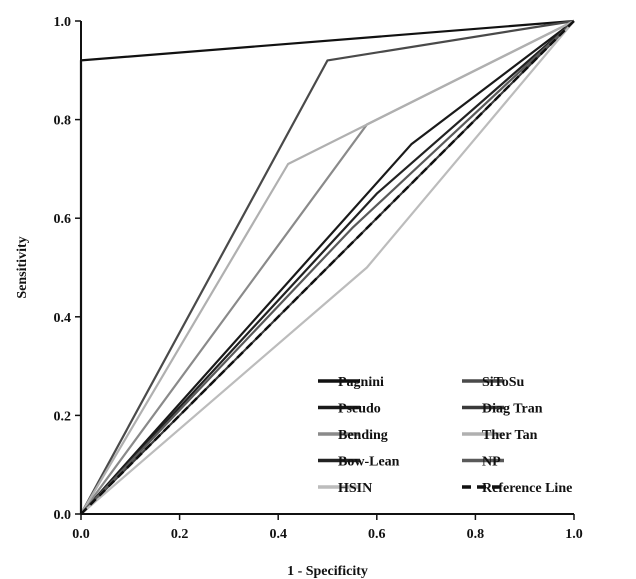 The height and width of the screenshot is (579, 636). I want to click on legend-item-pseudo: Pseudo, so click(349, 409).